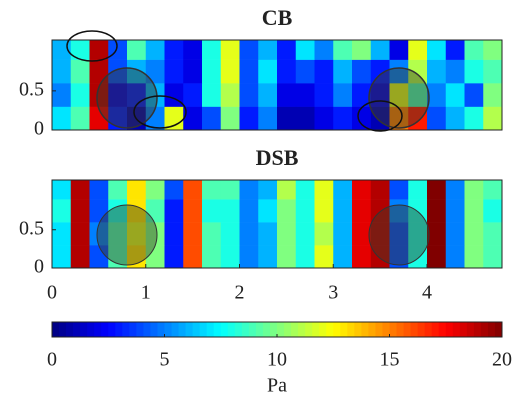 The image size is (519, 406). I want to click on car-overlay, so click(263, 235).